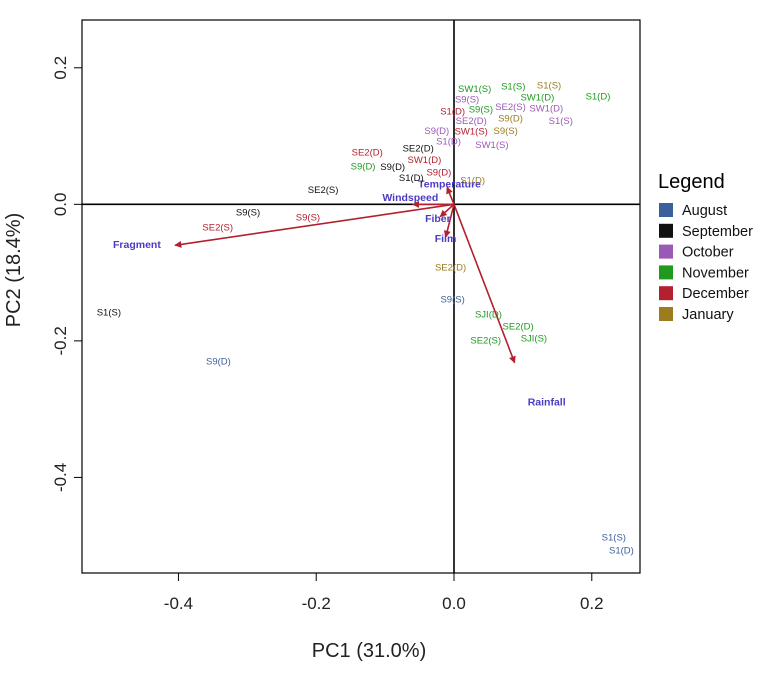  Describe the element at coordinates (369, 651) in the screenshot. I see `x-axis-title: PC1 (31.0%)` at that location.